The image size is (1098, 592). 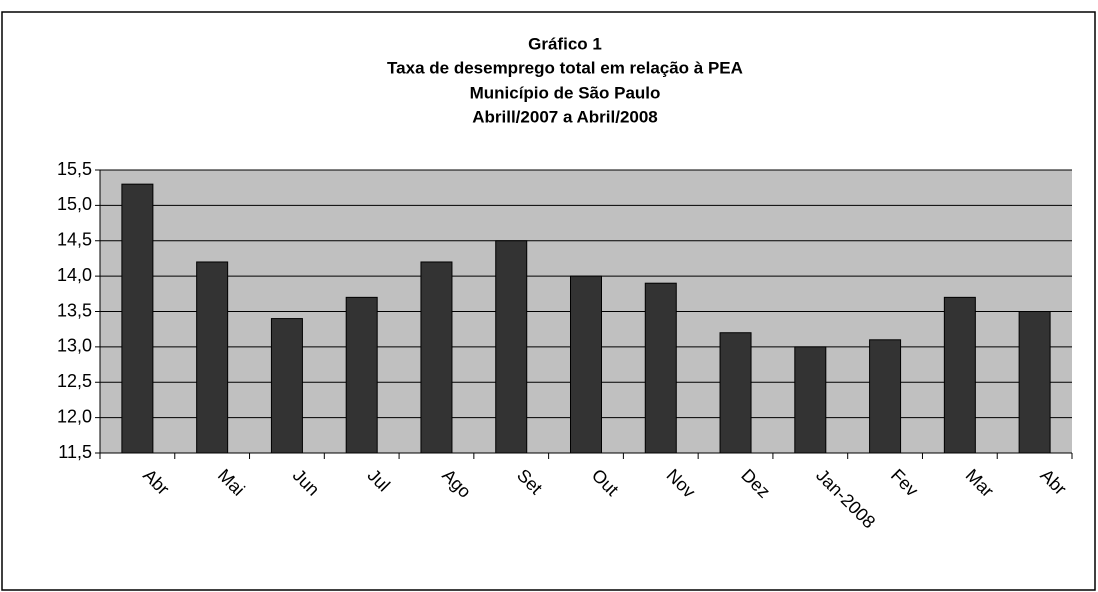 I want to click on y-tick-label: 14,5, so click(x=74, y=240).